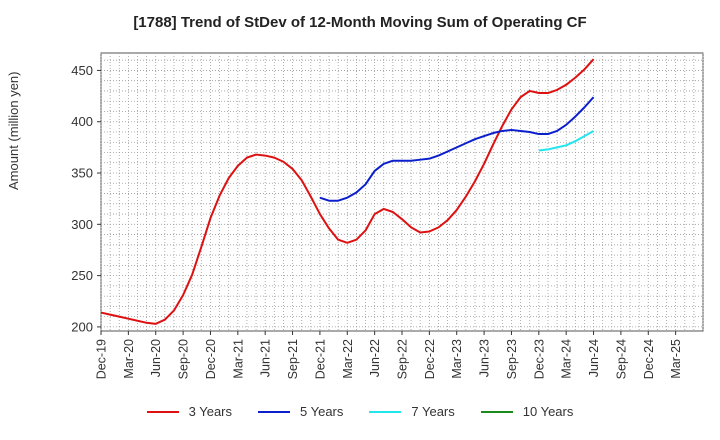  Describe the element at coordinates (375, 358) in the screenshot. I see `x-tick-label: Jun-22` at that location.